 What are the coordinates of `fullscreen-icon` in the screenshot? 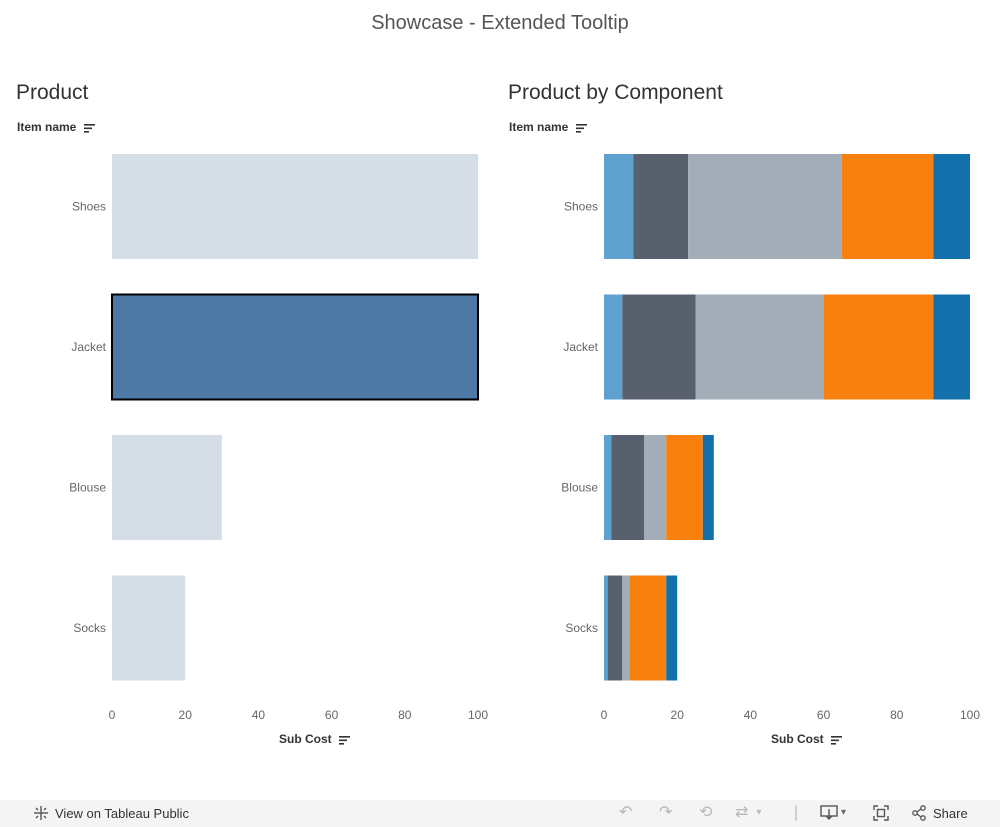 It's located at (881, 813).